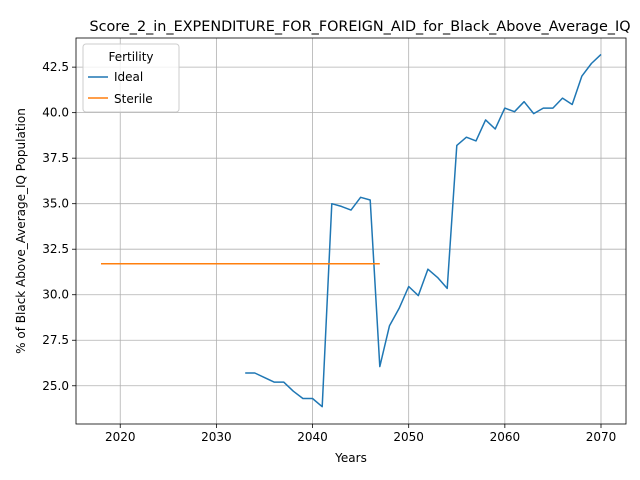  What do you see at coordinates (130, 57) in the screenshot?
I see `legend-title: Fertility` at bounding box center [130, 57].